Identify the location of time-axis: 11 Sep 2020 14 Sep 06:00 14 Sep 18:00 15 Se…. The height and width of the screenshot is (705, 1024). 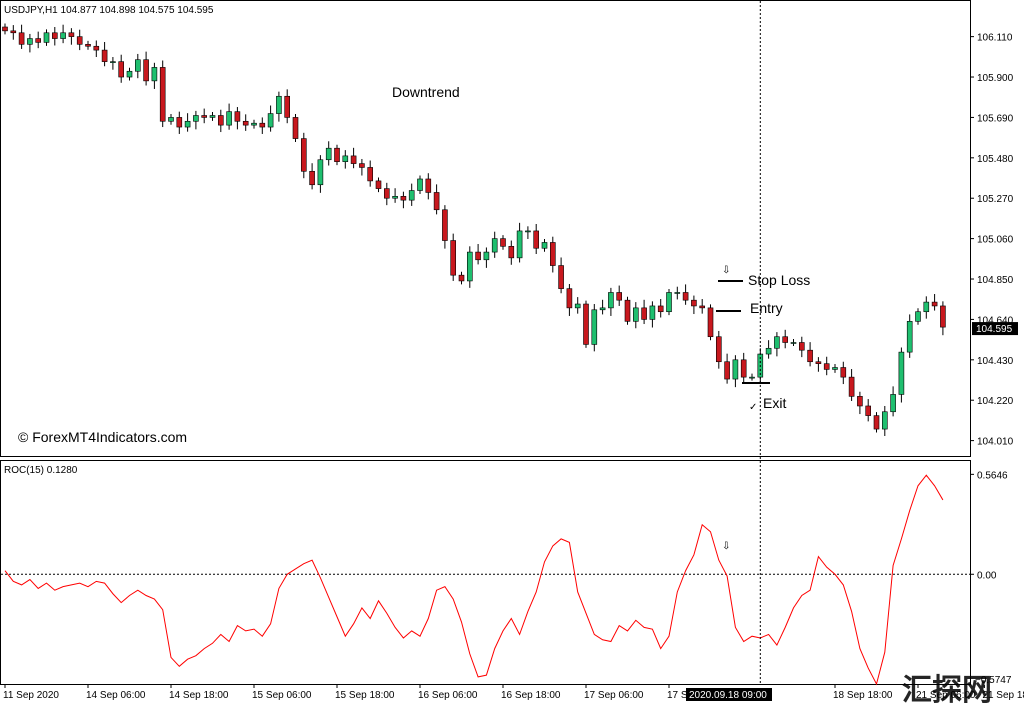
(513, 693).